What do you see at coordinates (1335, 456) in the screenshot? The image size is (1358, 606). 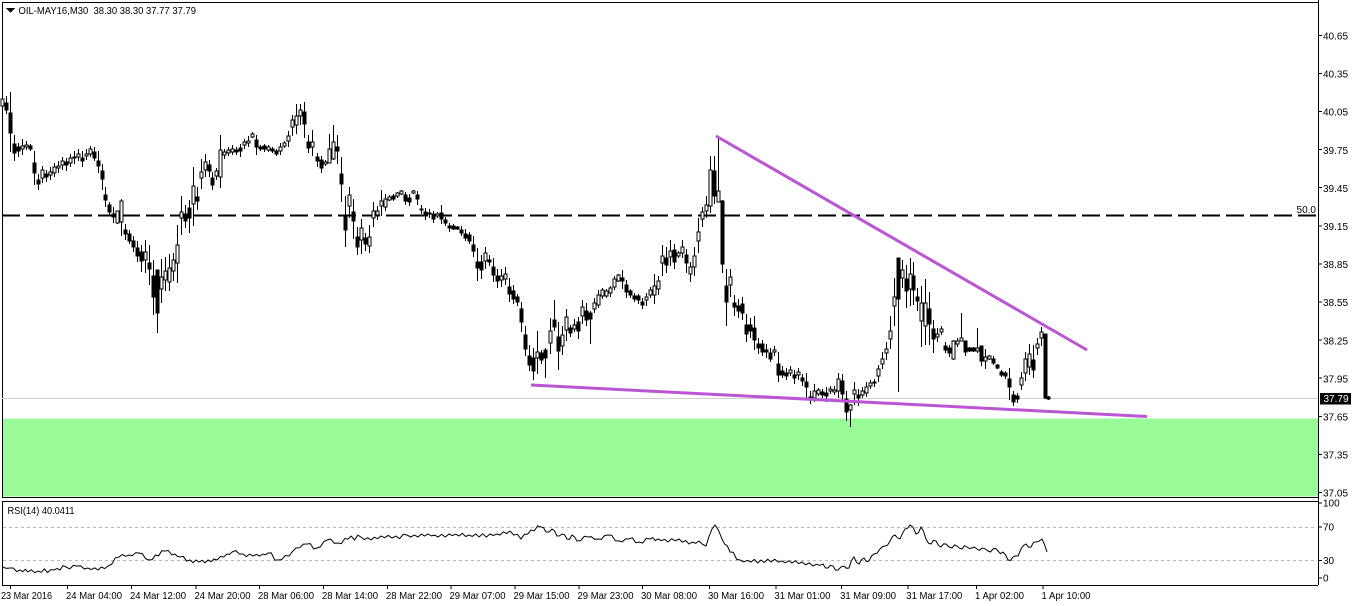 I see `svg-text: 37.35` at bounding box center [1335, 456].